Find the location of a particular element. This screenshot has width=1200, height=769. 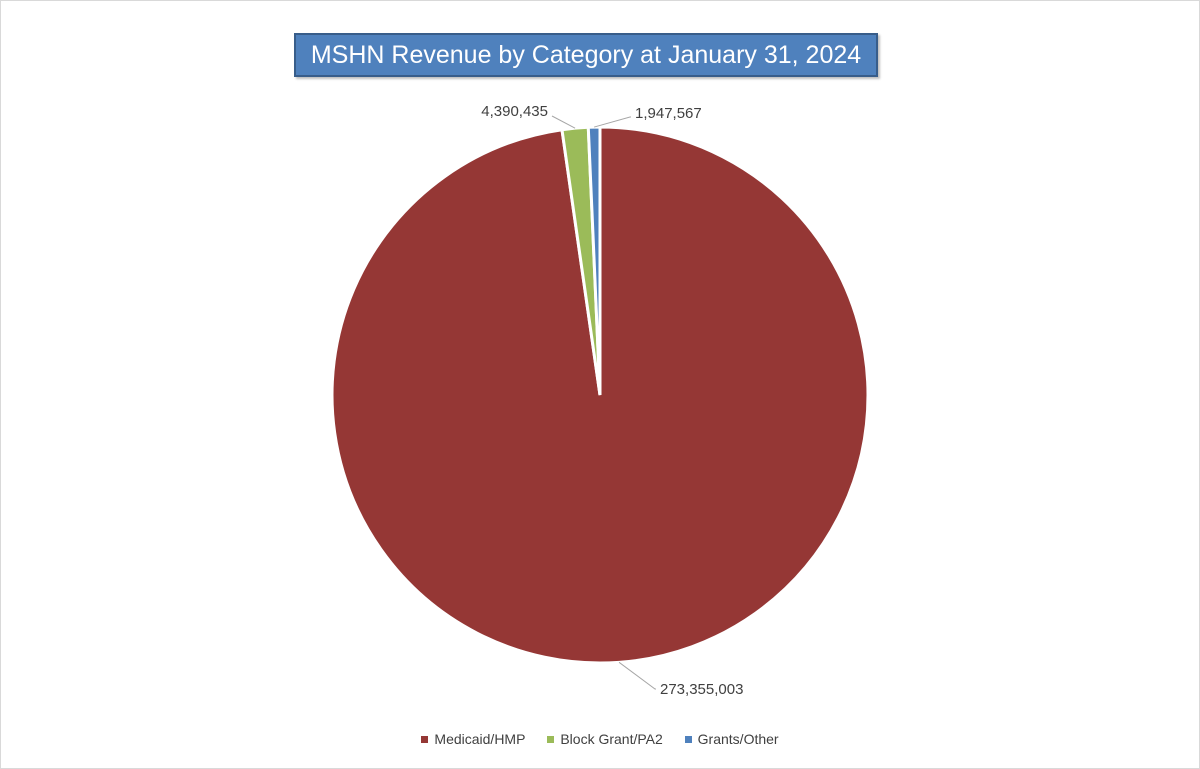

legend-label-grants-other: Grants/Other is located at coordinates (738, 739).